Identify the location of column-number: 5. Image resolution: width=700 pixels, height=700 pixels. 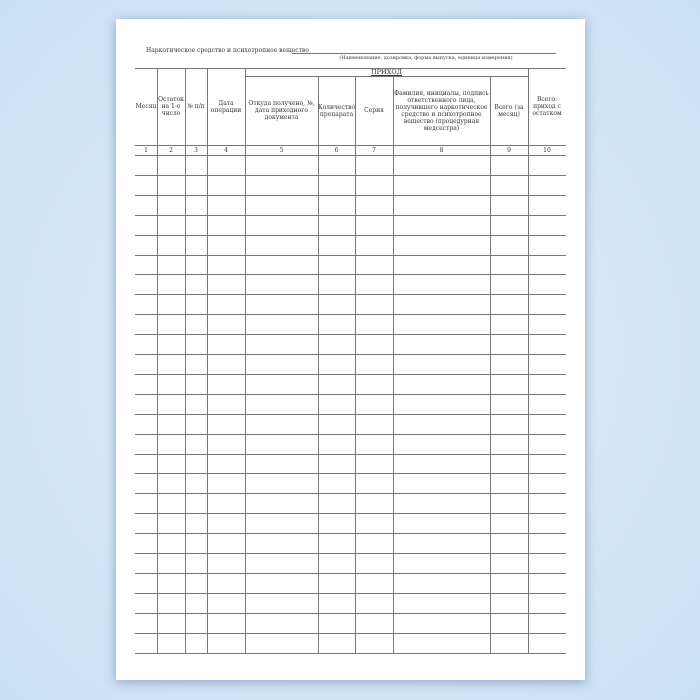
(281, 150).